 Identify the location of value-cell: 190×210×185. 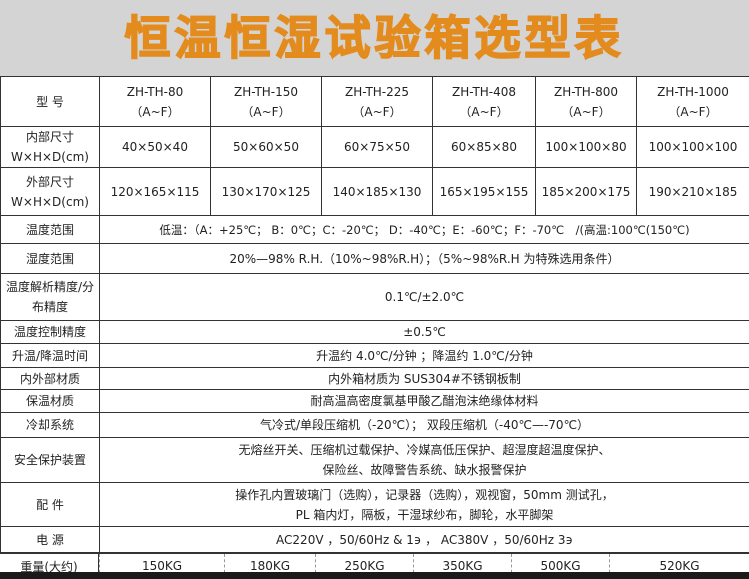
(692, 191).